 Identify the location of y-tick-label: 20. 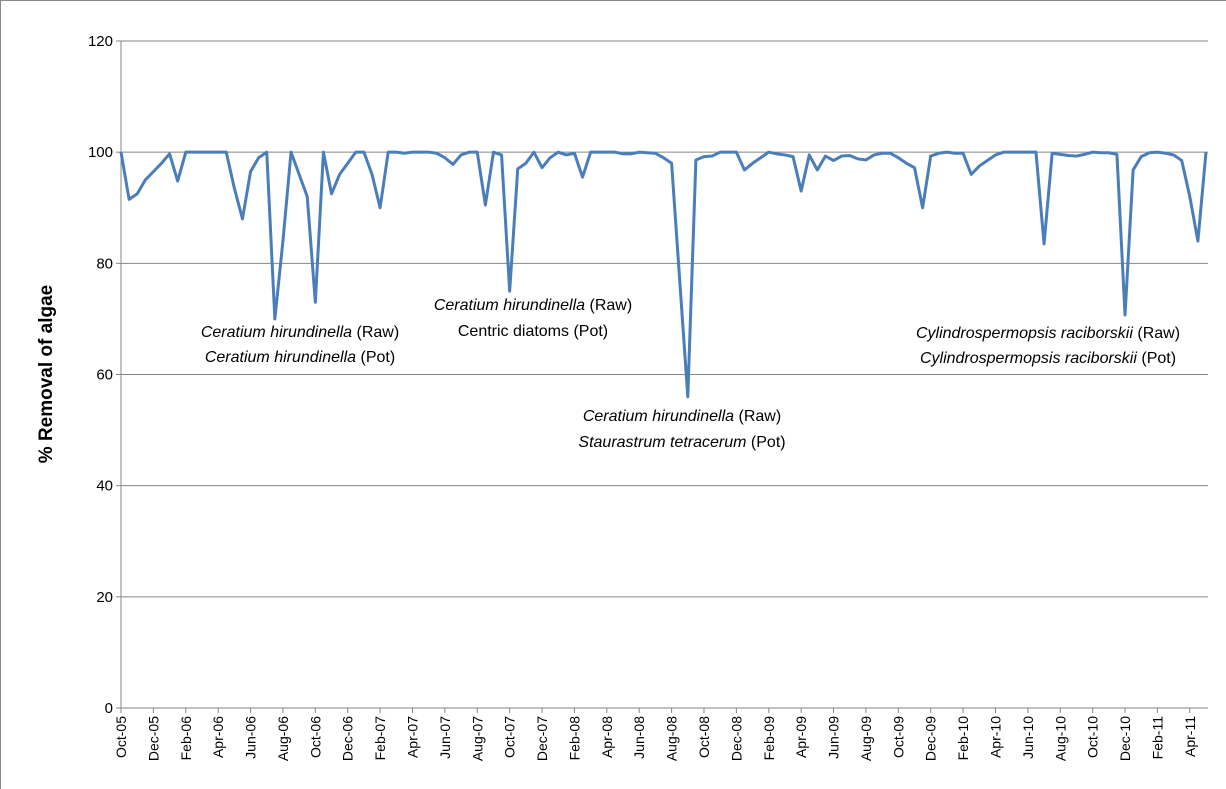
(104, 597).